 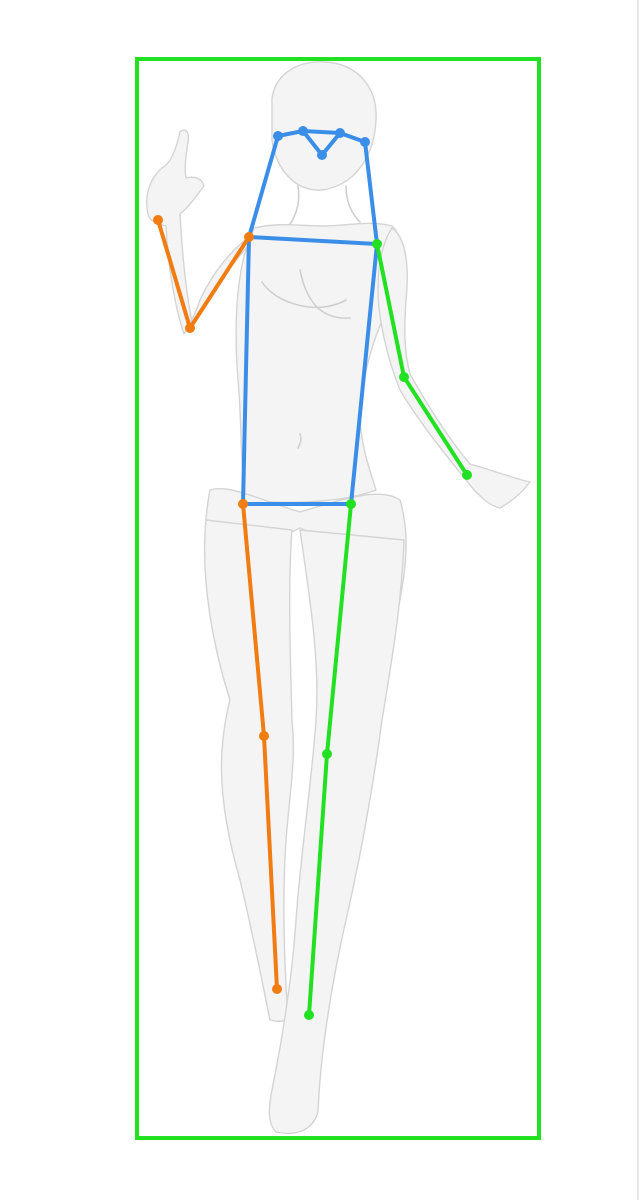 What do you see at coordinates (404, 377) in the screenshot?
I see `keypoint-left-elbow` at bounding box center [404, 377].